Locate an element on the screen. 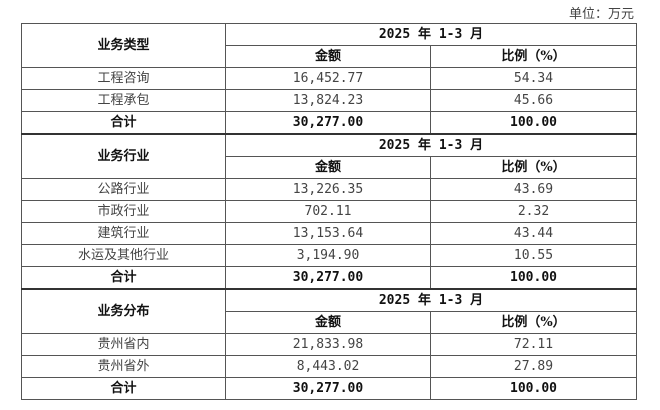 This screenshot has width=660, height=410. row-ratio: 2.32 is located at coordinates (533, 211).